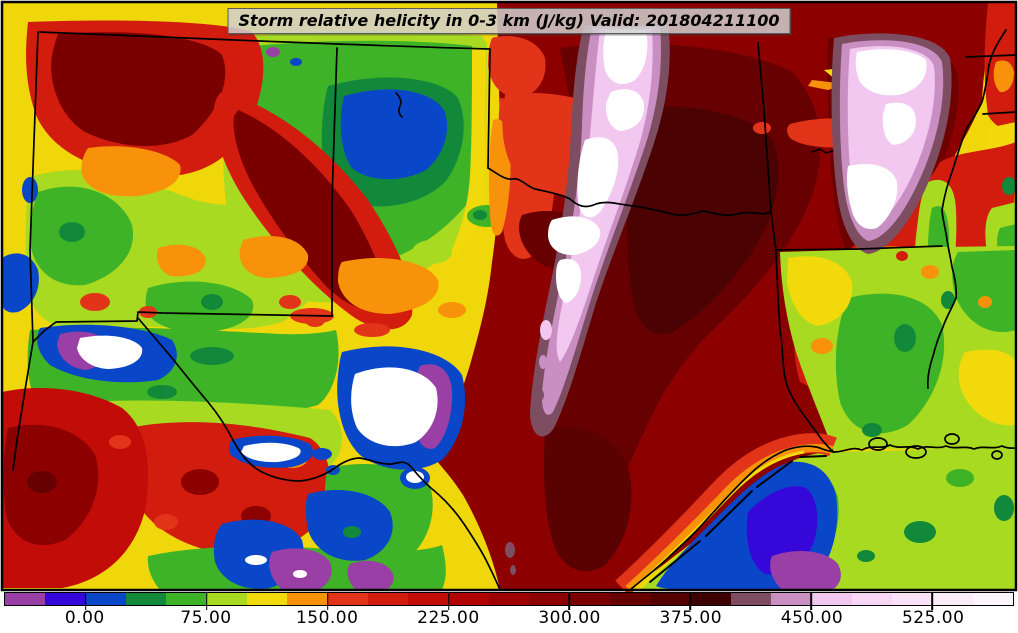 This screenshot has height=633, width=1018. I want to click on colorbar-tick-label: 375.00, so click(691, 618).